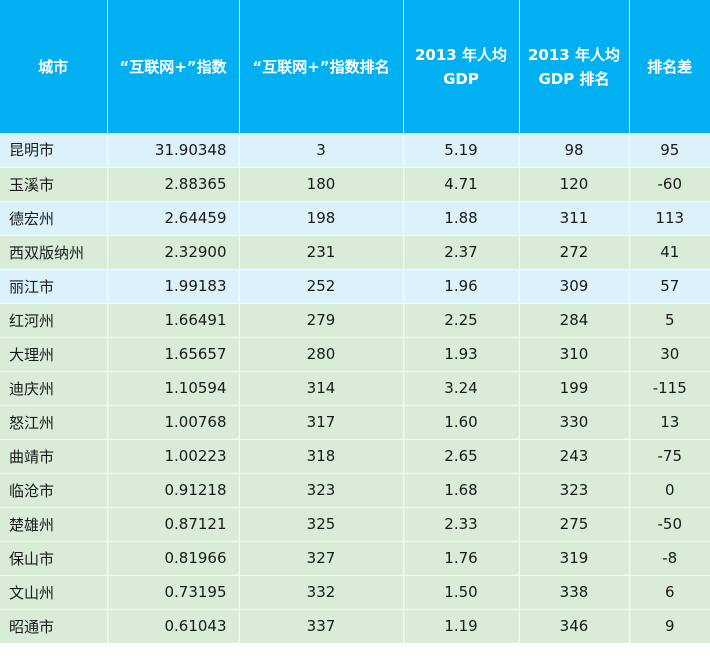 Image resolution: width=710 pixels, height=659 pixels. What do you see at coordinates (54, 320) in the screenshot?
I see `cell-city: 红河州` at bounding box center [54, 320].